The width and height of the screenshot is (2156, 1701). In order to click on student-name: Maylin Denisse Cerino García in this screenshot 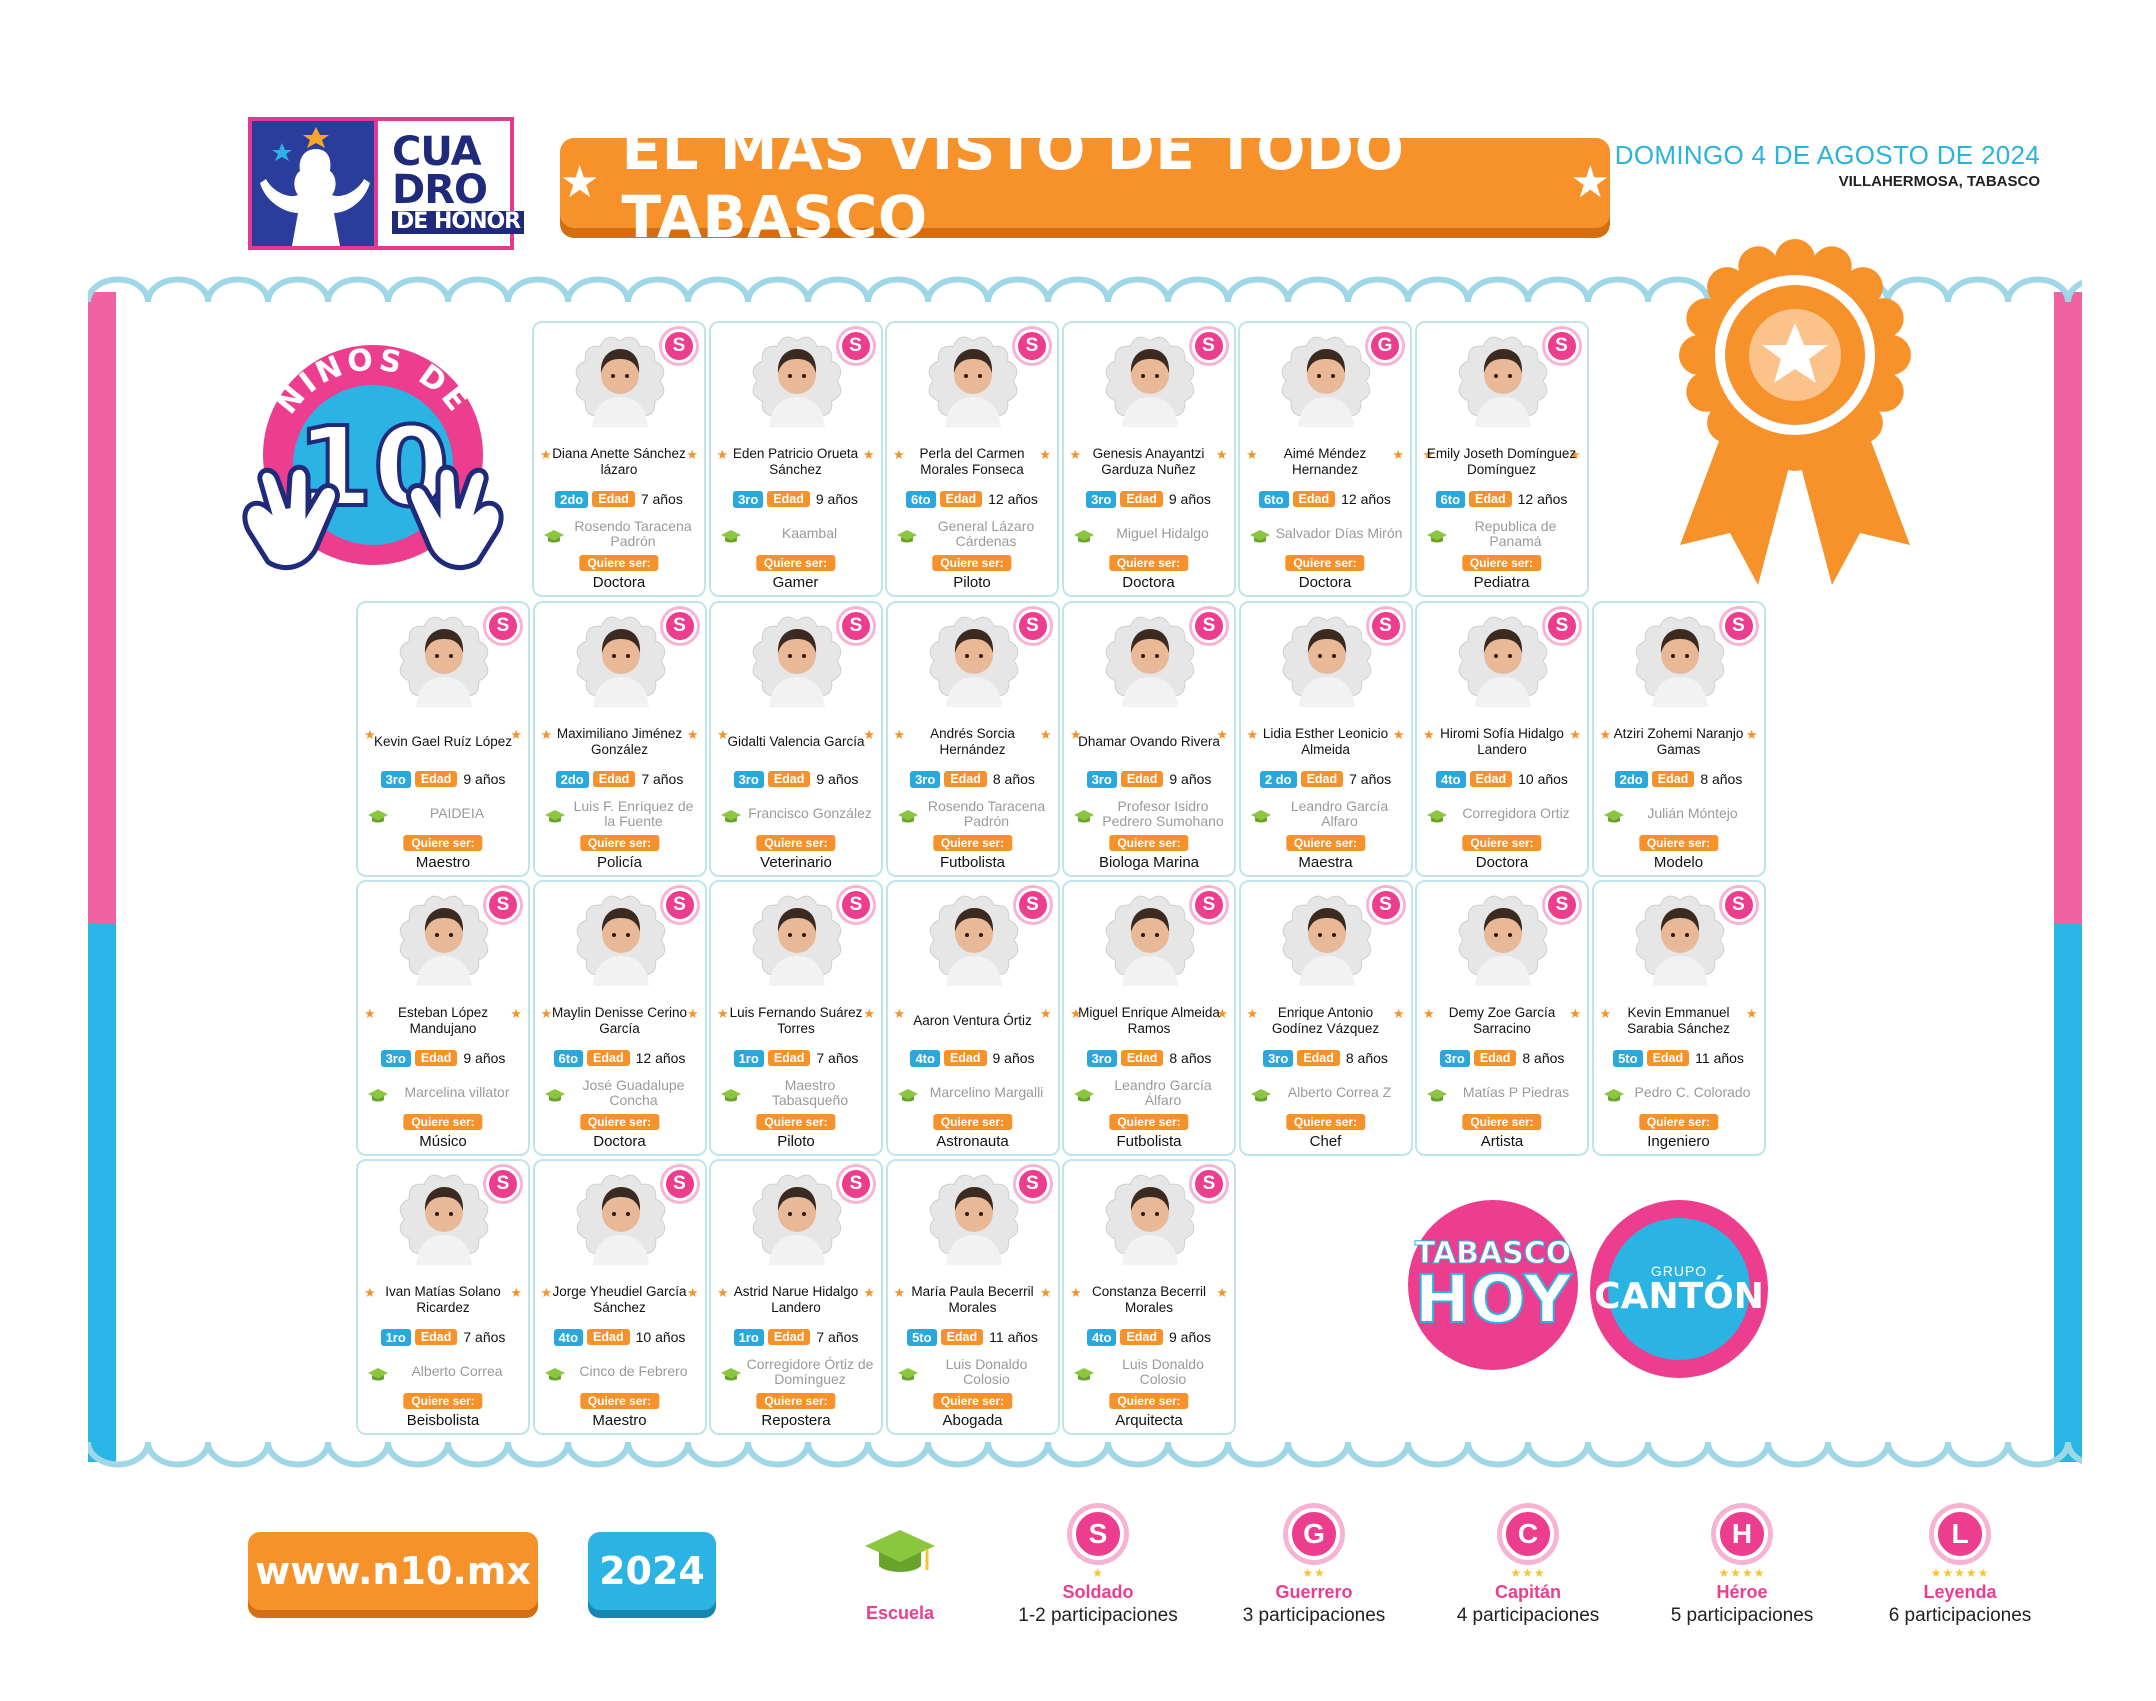, I will do `click(619, 1020)`.